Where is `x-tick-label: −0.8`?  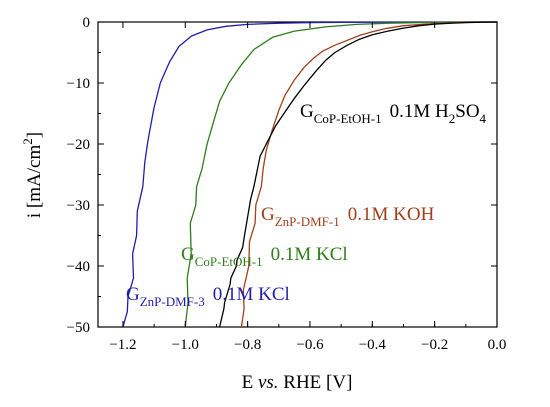
x-tick-label: −0.8 is located at coordinates (247, 345).